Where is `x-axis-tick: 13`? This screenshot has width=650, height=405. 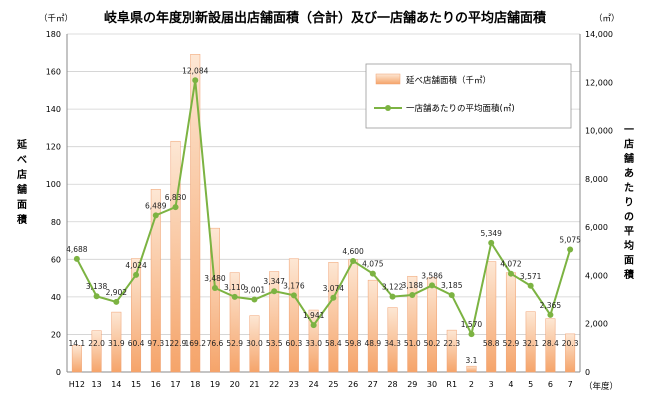 x-axis-tick: 13 is located at coordinates (97, 384).